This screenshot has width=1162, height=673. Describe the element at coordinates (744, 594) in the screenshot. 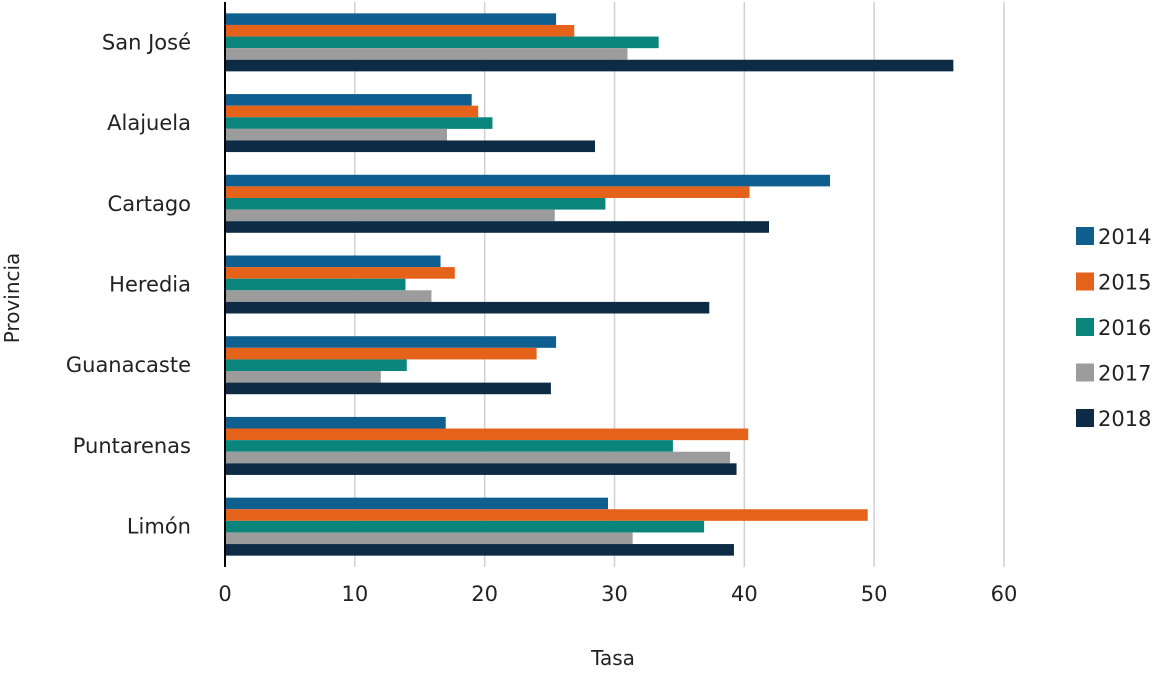

I see `x-tick-label: 40` at that location.